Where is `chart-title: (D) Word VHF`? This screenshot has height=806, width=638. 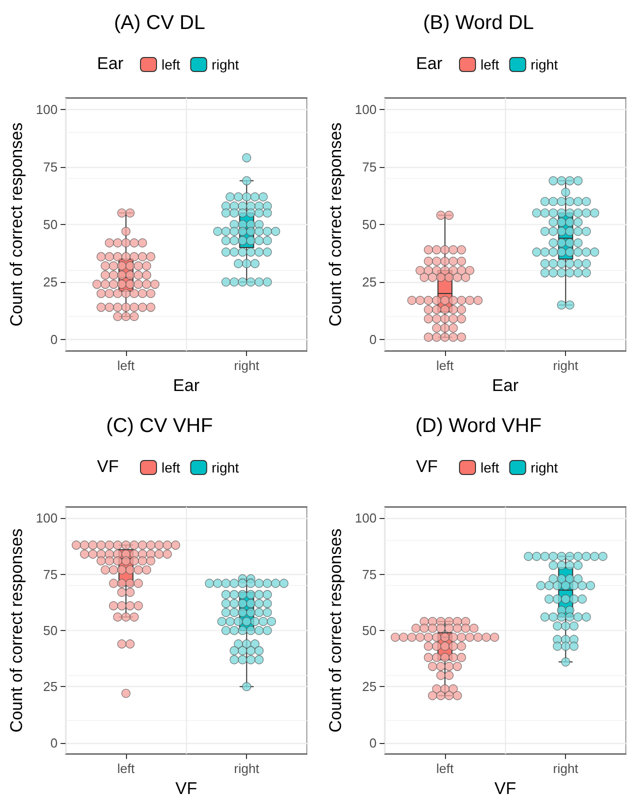 chart-title: (D) Word VHF is located at coordinates (478, 426).